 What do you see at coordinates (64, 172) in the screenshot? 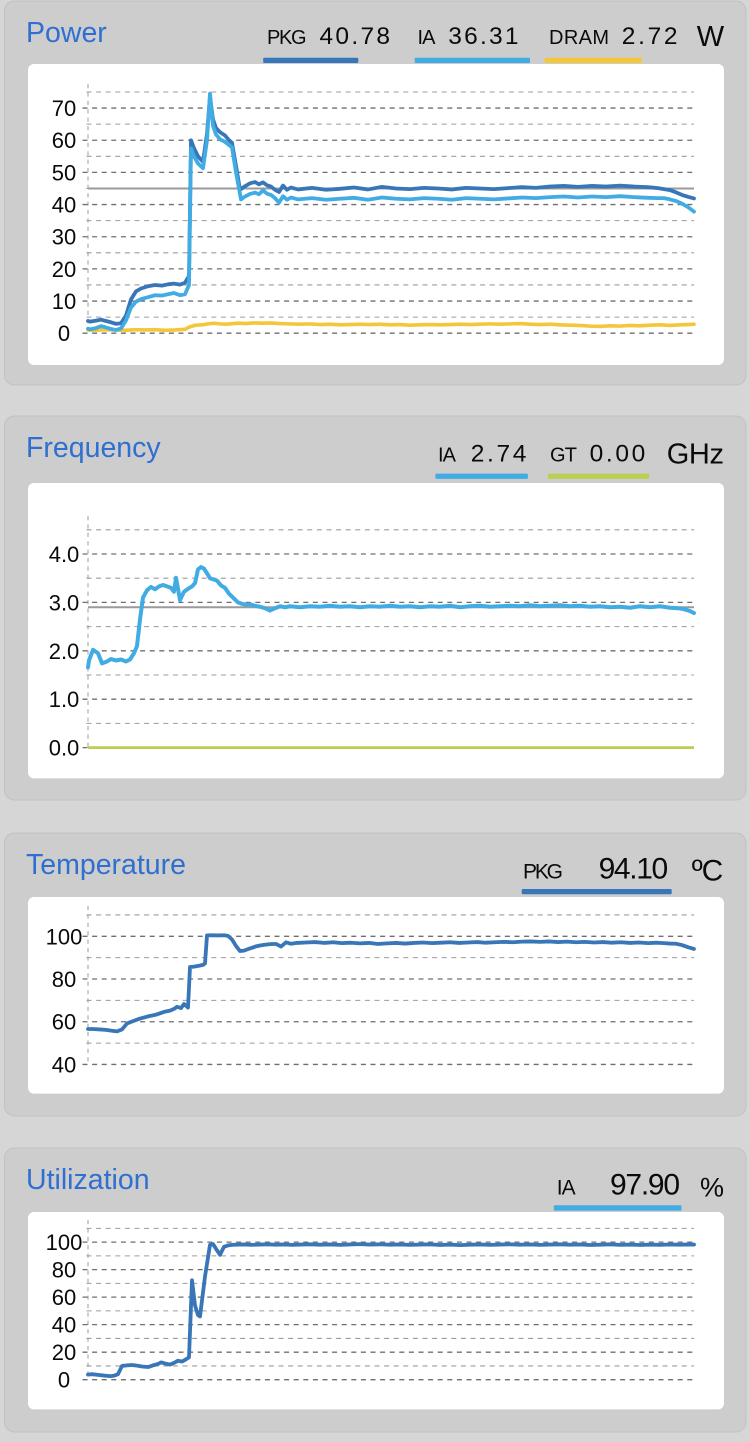
I see `svg-text: 50` at bounding box center [64, 172].